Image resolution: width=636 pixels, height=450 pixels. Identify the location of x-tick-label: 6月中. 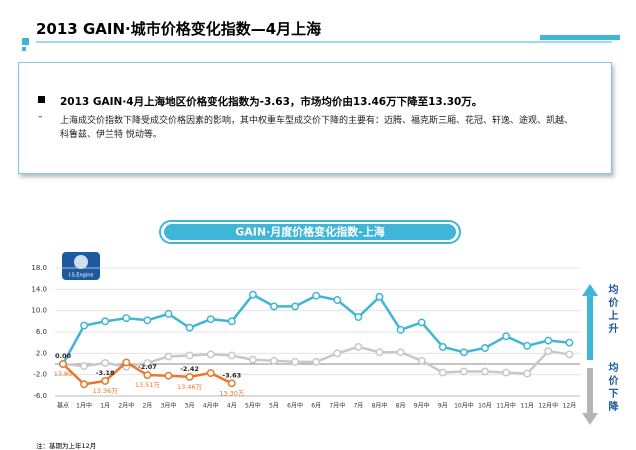
(295, 406).